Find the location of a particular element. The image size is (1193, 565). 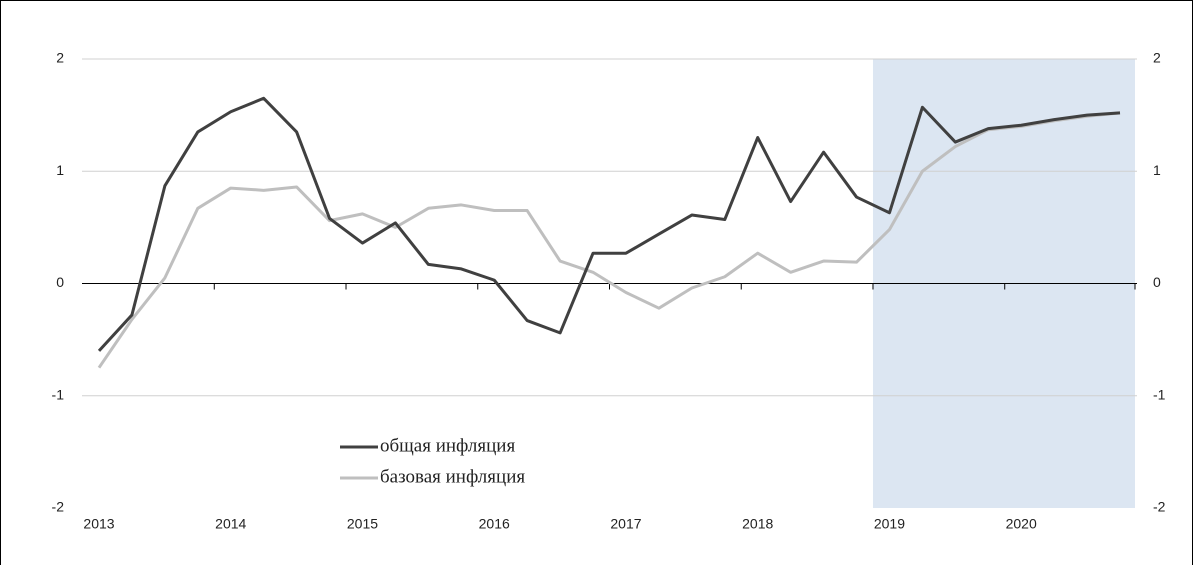

y-tick-label: -1 is located at coordinates (58, 394).